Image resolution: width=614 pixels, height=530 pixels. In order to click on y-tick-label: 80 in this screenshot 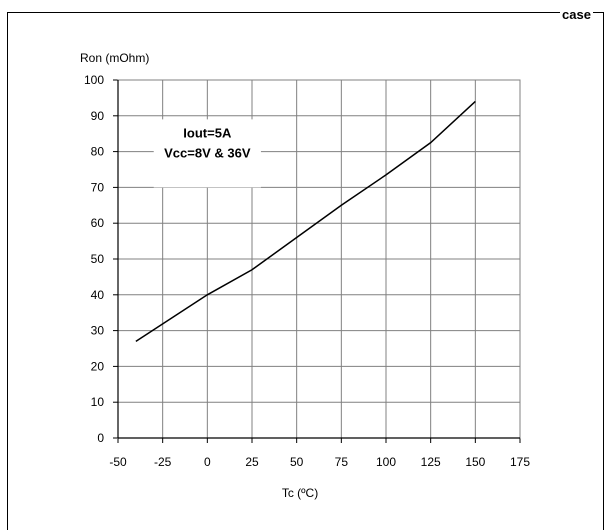, I will do `click(98, 152)`.